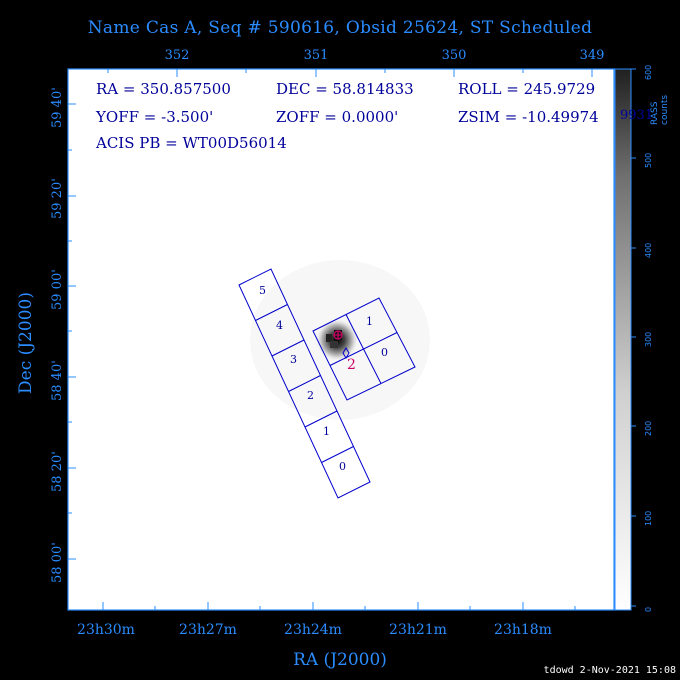 The width and height of the screenshot is (680, 680). I want to click on chip-s-label: 2, so click(310, 395).